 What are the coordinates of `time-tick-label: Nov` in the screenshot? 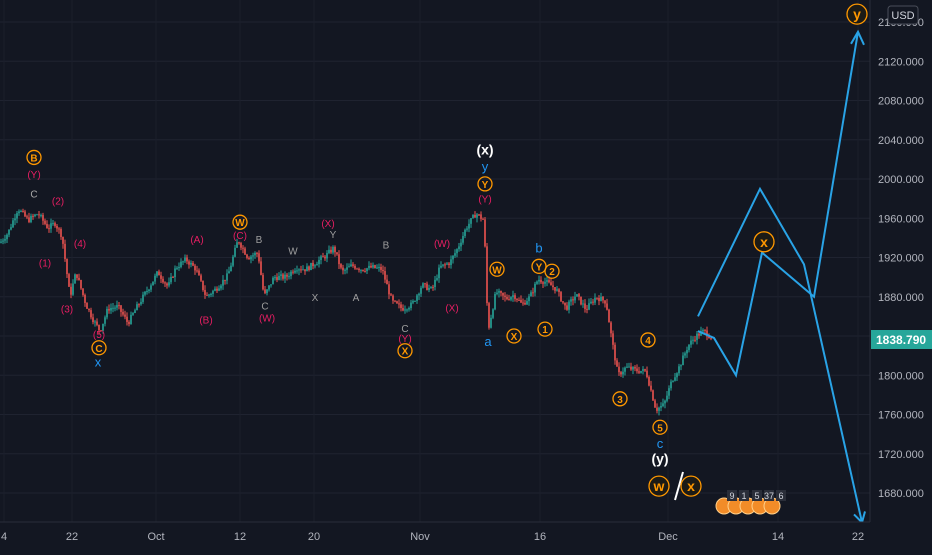 It's located at (420, 537).